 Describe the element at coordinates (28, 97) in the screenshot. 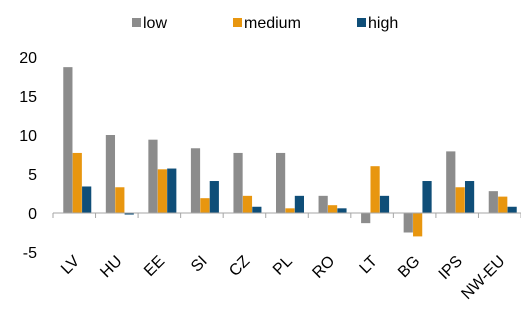

I see `y-tick-label: 15` at that location.